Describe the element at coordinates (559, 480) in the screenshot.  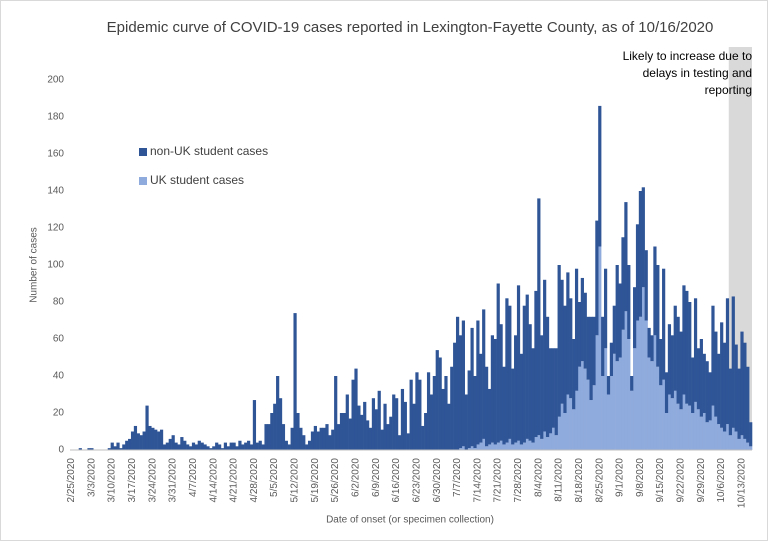
I see `x-tick-label: 8/11/2020` at that location.